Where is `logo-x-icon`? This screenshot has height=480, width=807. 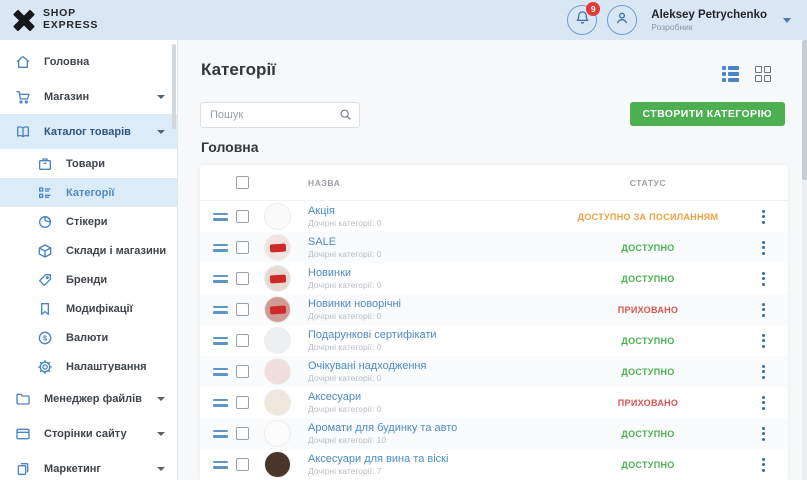
logo-x-icon is located at coordinates (24, 20).